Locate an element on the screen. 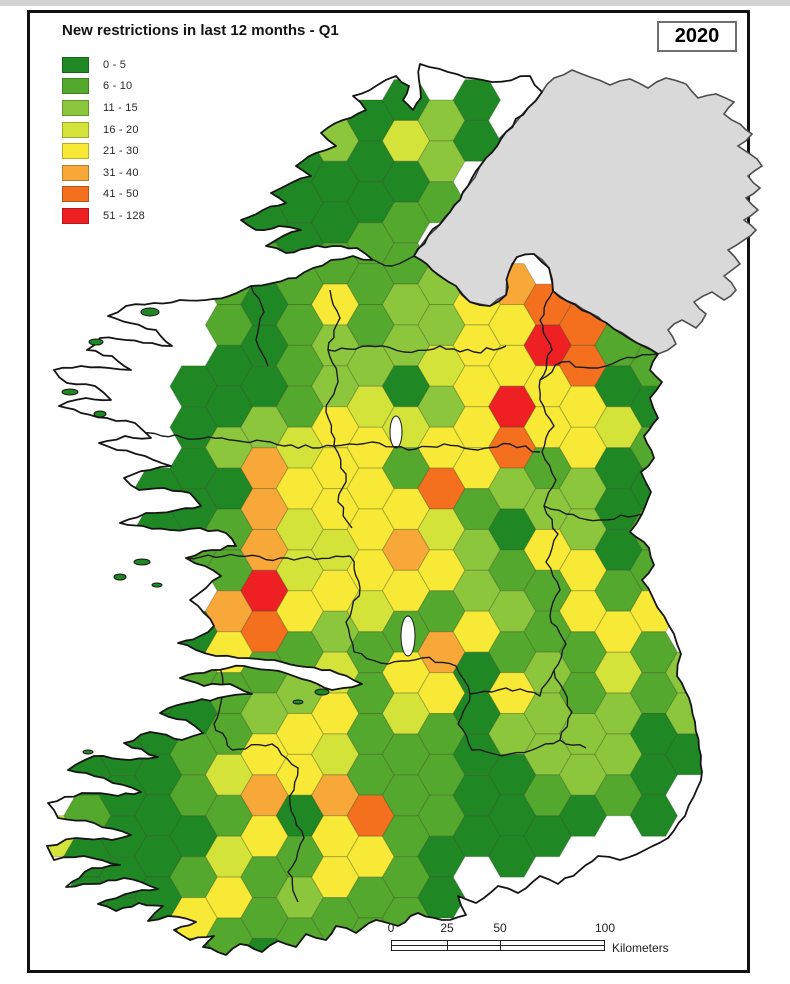  legend-label: 16 - 20 is located at coordinates (121, 129).